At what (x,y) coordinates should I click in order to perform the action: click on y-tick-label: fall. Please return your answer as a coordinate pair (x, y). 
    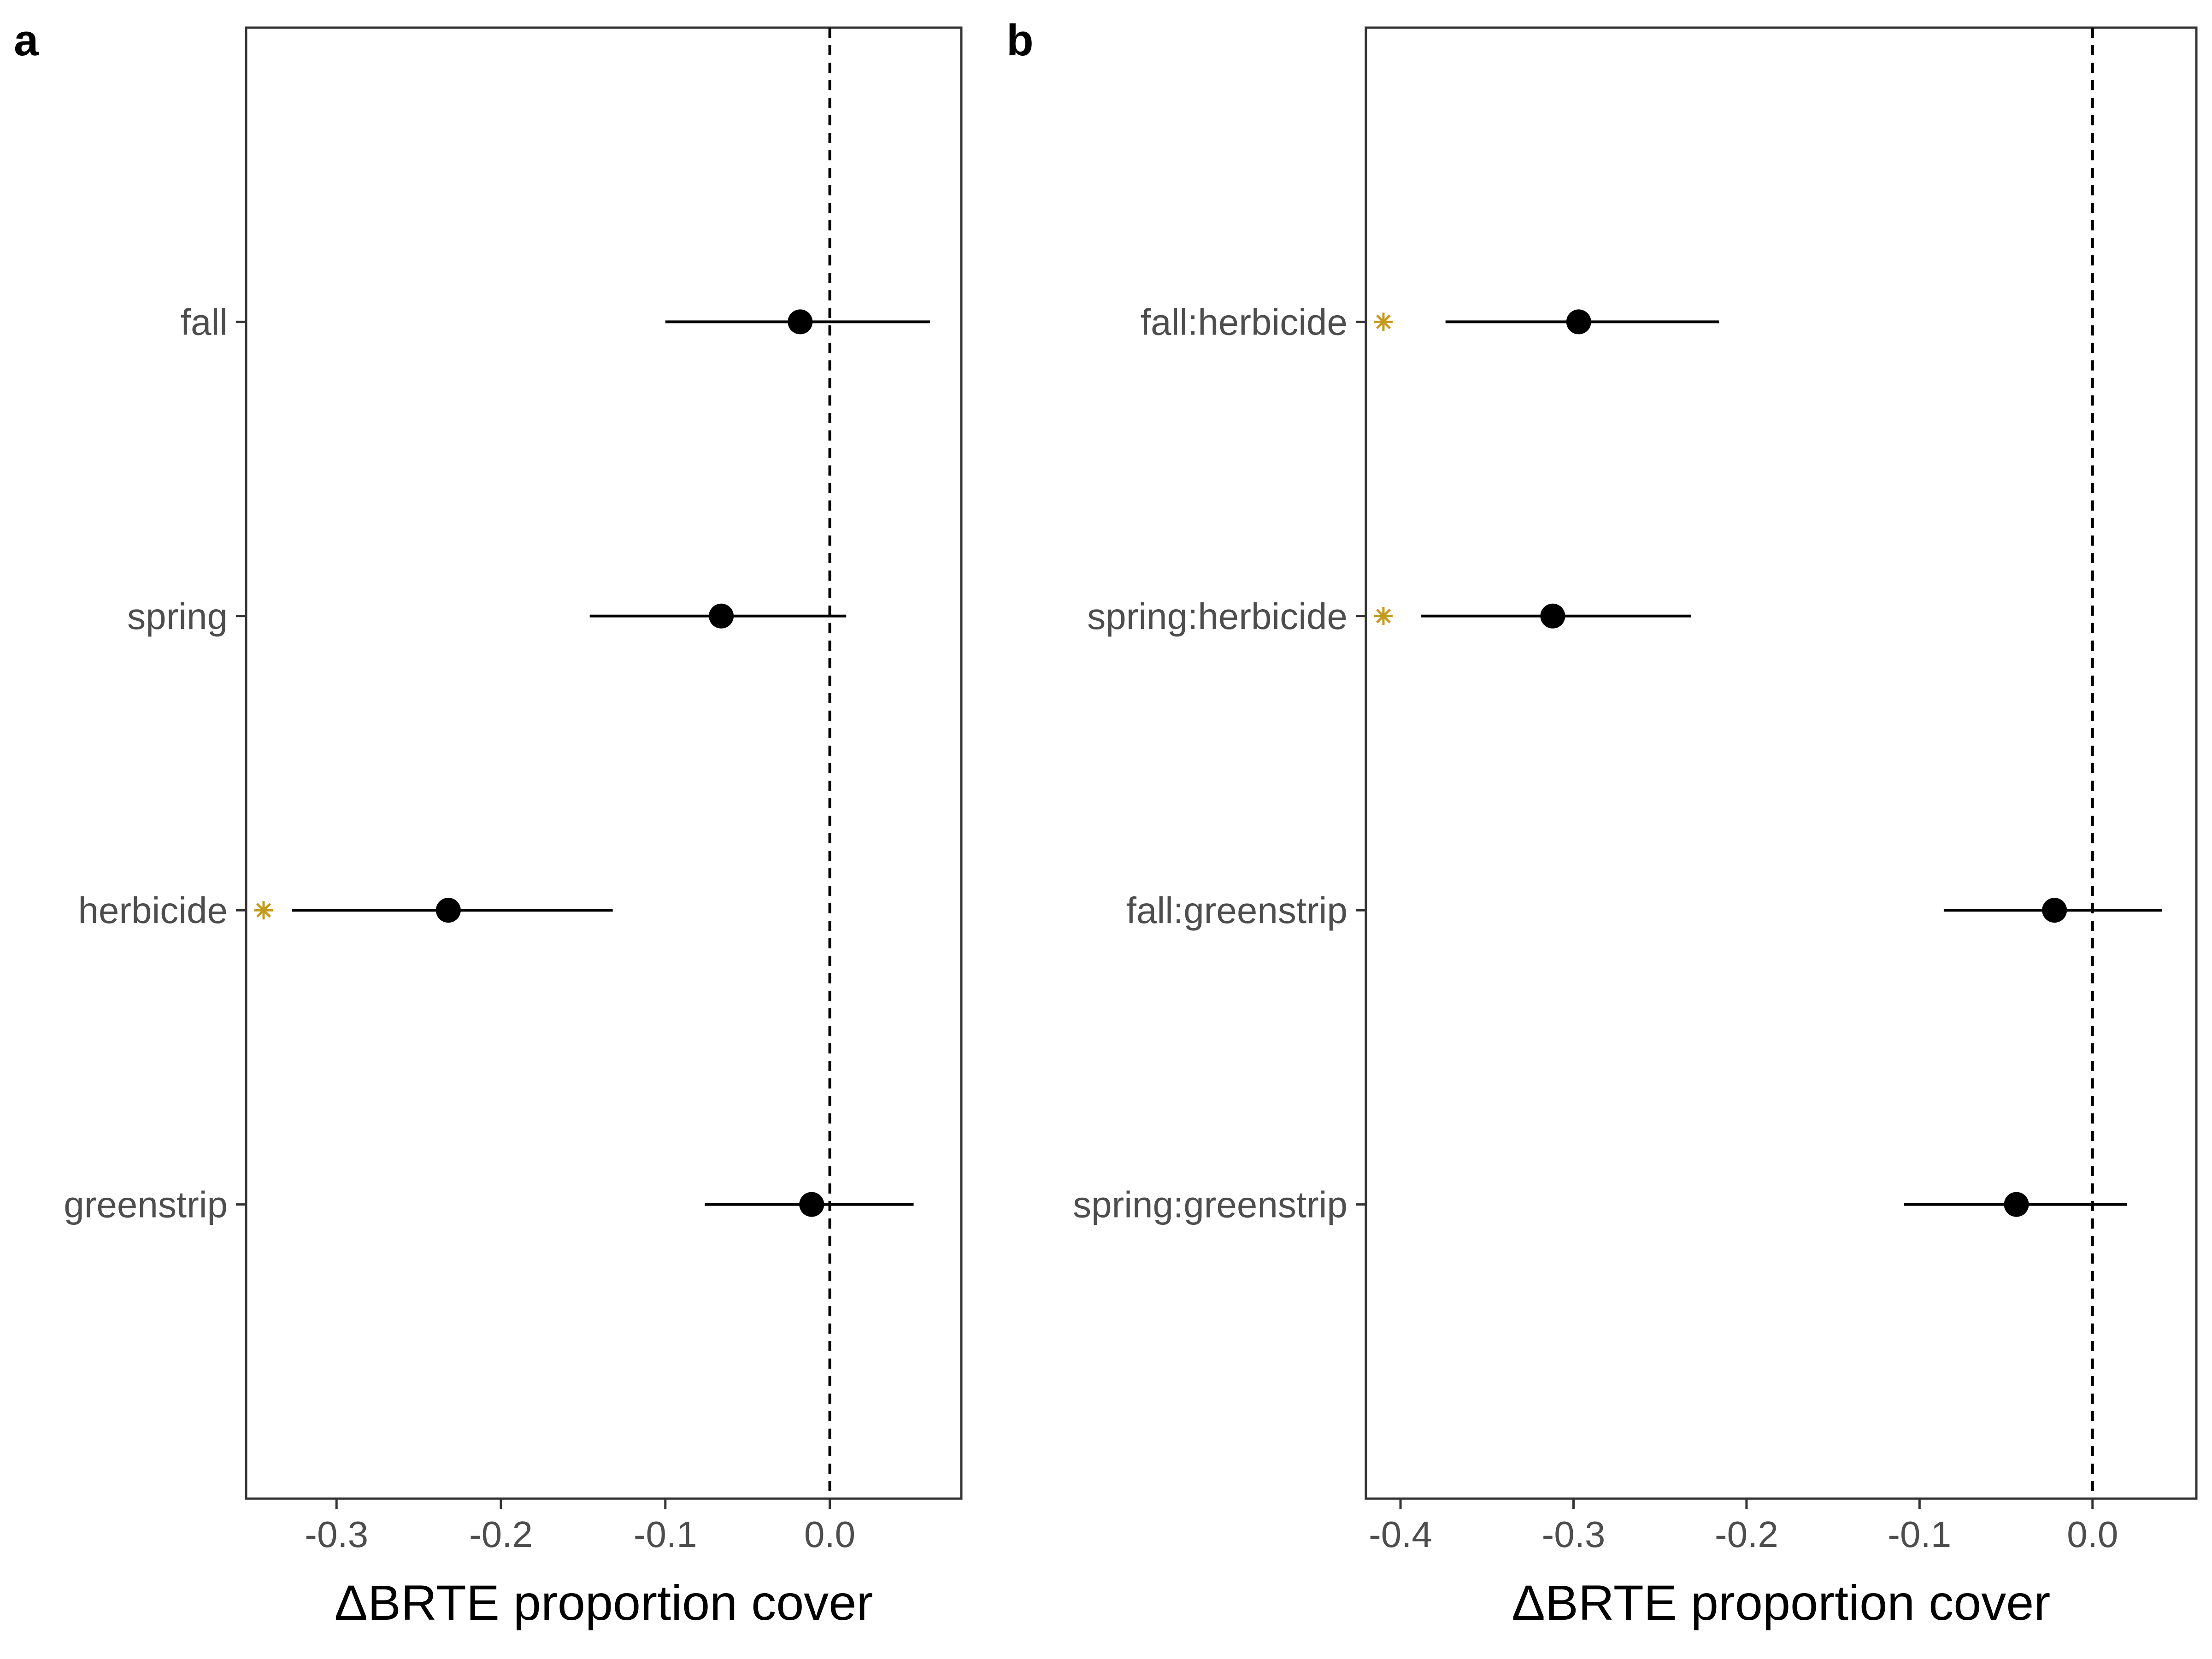
    Looking at the image, I should click on (204, 321).